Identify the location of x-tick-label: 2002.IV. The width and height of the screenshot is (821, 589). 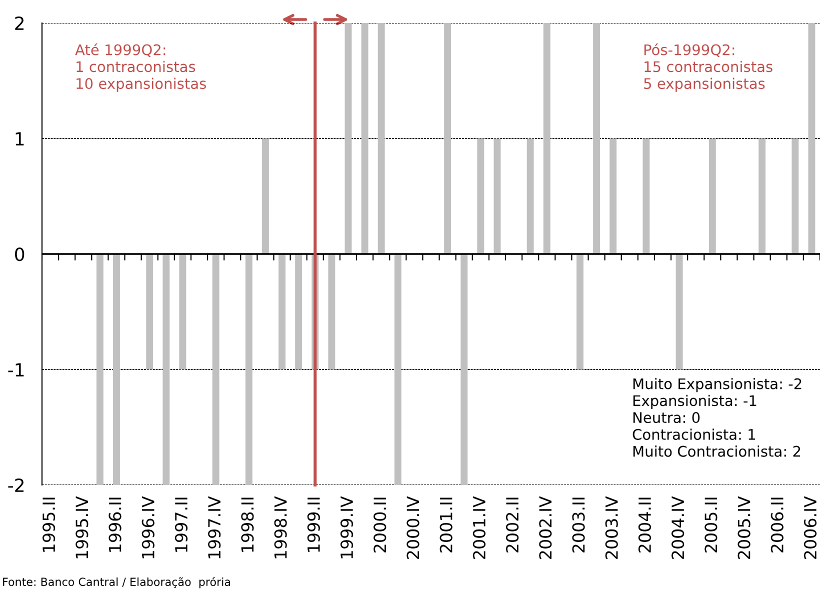
(545, 527).